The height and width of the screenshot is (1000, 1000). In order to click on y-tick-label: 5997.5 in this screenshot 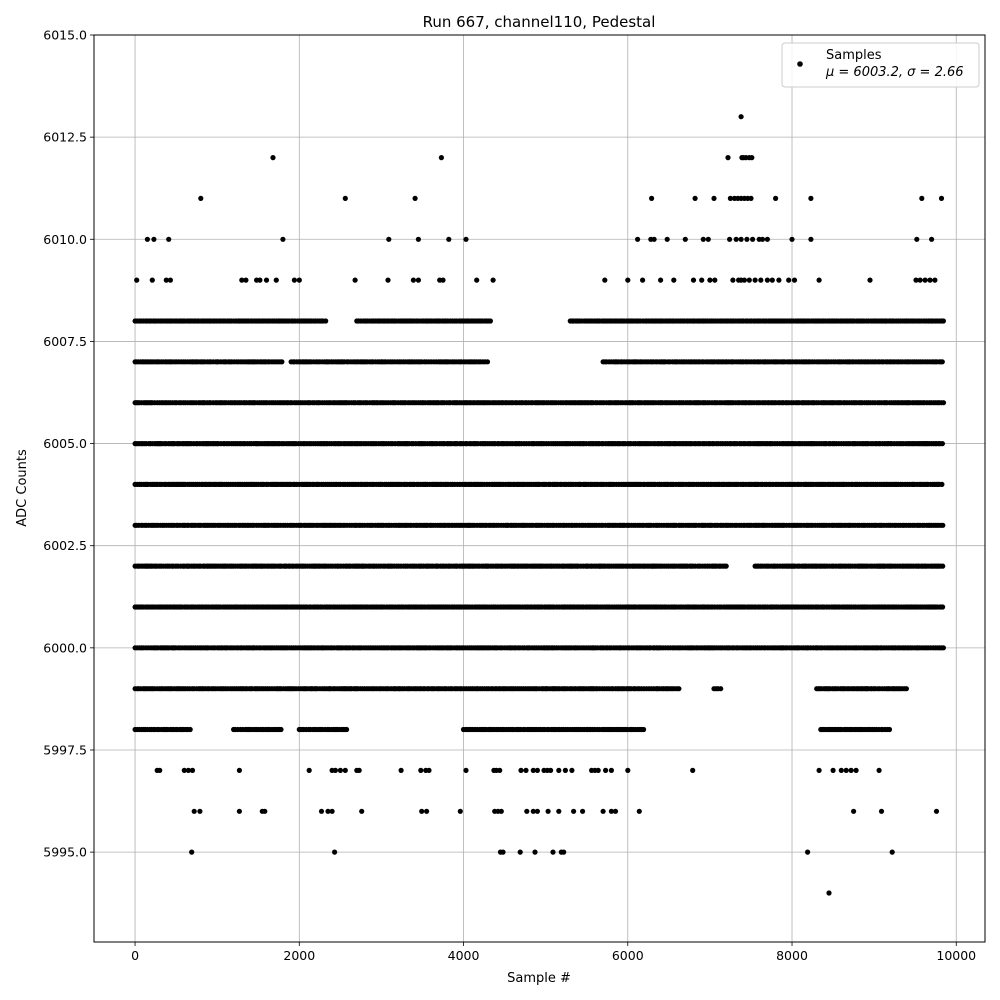, I will do `click(65, 749)`.